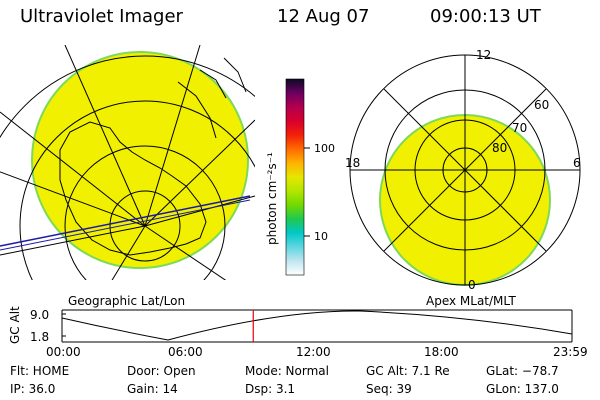  I want to click on intensity-colorbar, so click(295, 177).